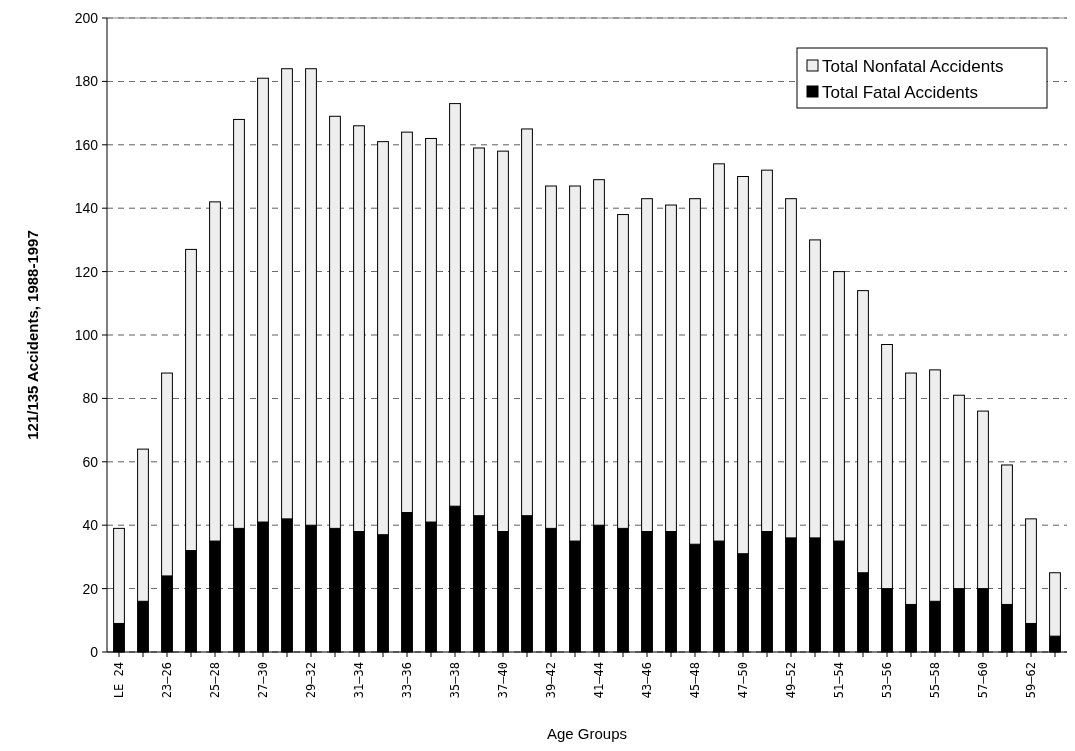 This screenshot has height=751, width=1075. Describe the element at coordinates (119, 680) in the screenshot. I see `x-tick-label: LE 24` at that location.